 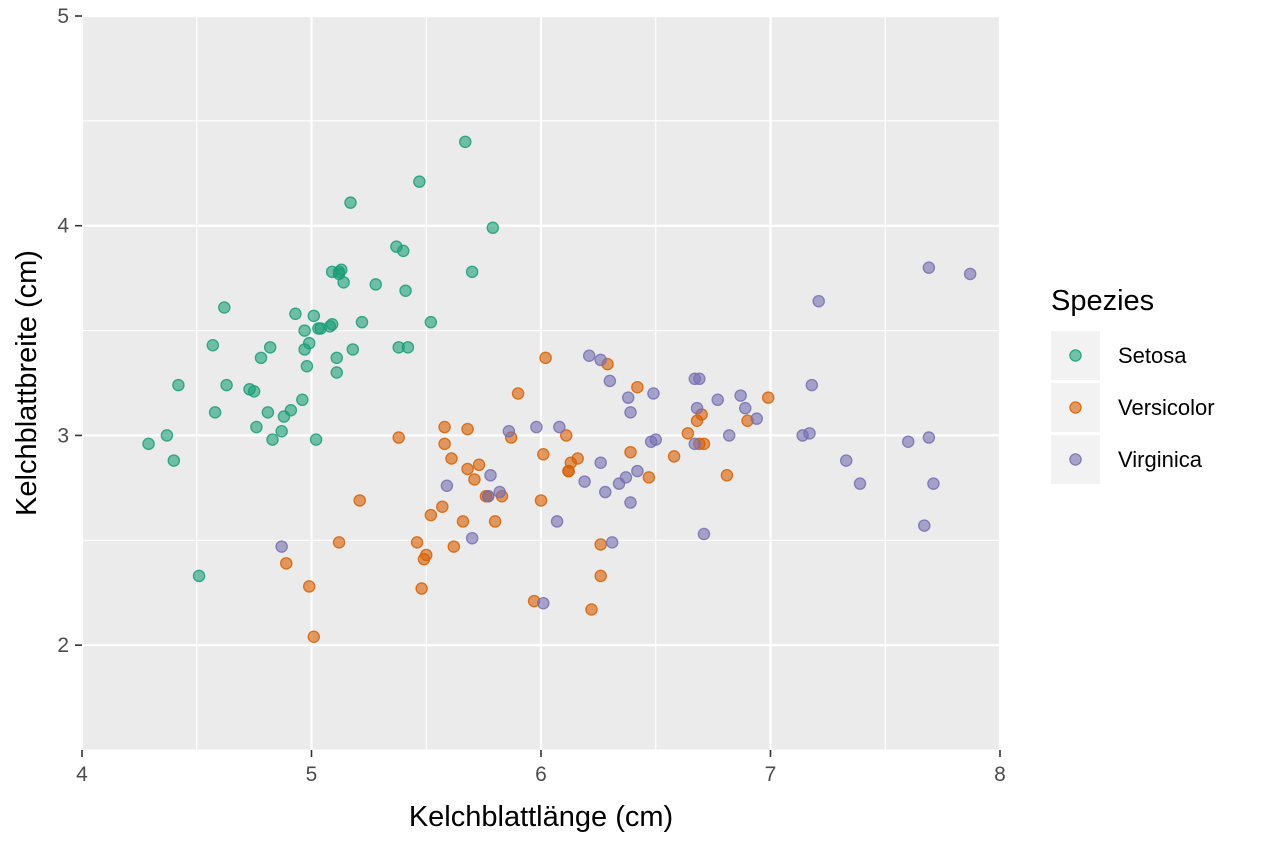 I want to click on legend-label-versicolor: Versicolor, so click(x=1166, y=407).